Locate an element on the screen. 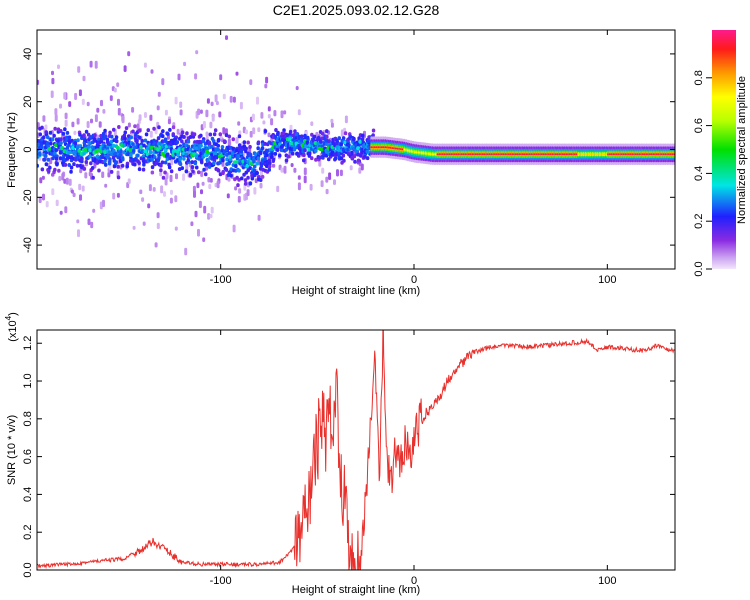 Image resolution: width=750 pixels, height=600 pixels. spectrogram-cell-1948 is located at coordinates (380, 147).